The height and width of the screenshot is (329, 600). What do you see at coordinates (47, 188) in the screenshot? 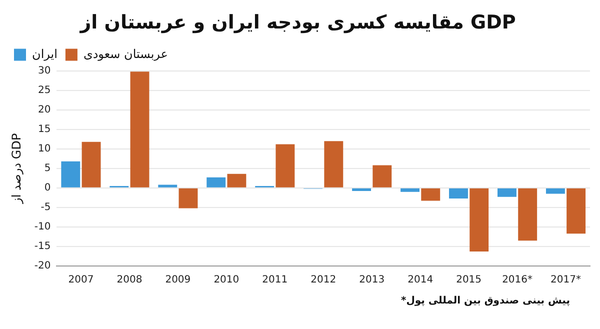
I see `y-tick-label: 0` at bounding box center [47, 188].